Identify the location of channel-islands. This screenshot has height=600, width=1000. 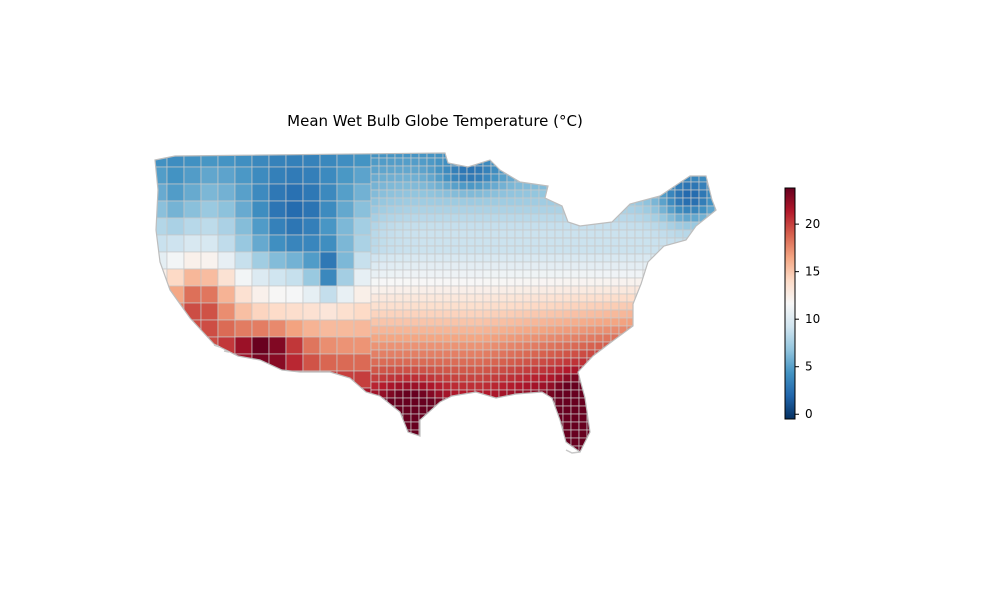
(221, 348).